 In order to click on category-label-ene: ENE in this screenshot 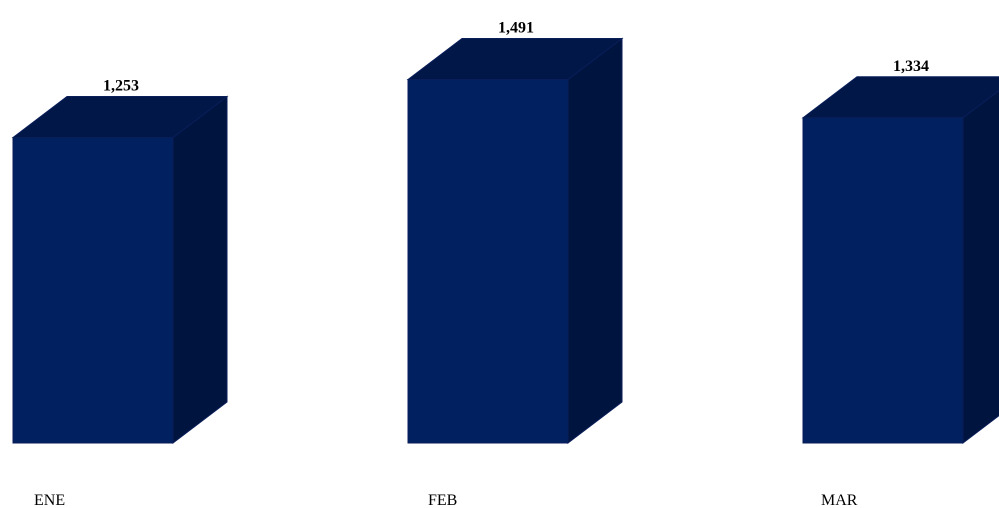, I will do `click(49, 500)`.